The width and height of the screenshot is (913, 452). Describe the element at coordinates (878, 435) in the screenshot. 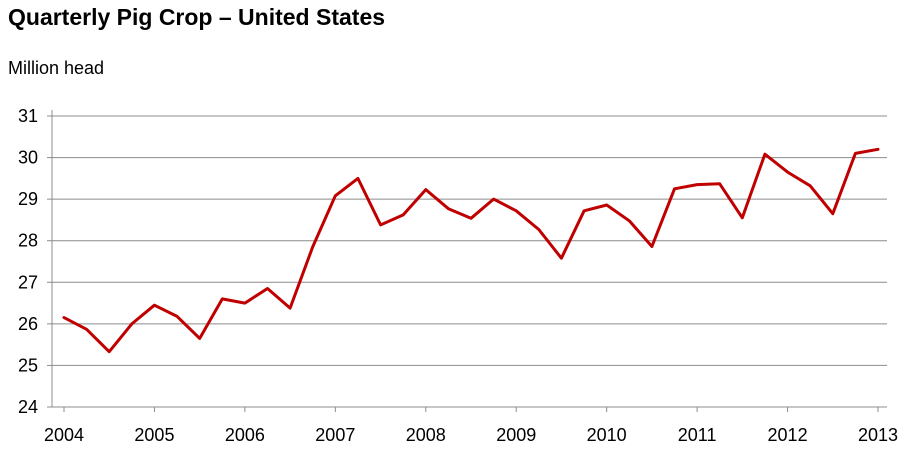

I see `x-tick-label-2013: 2013` at that location.